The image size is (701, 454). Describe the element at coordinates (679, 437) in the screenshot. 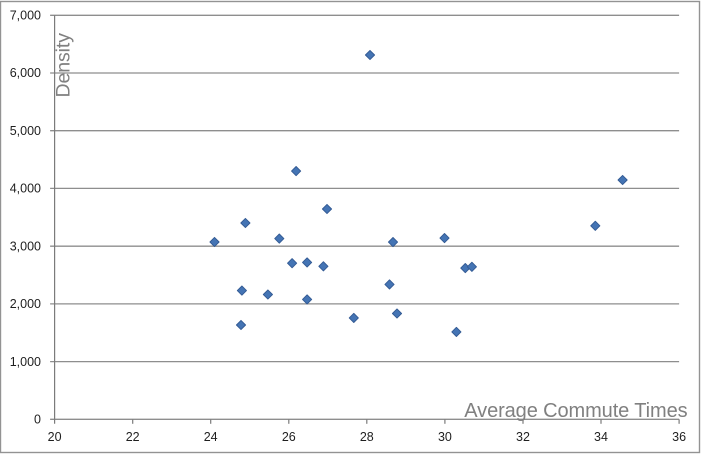

I see `svg-text: 36` at that location.